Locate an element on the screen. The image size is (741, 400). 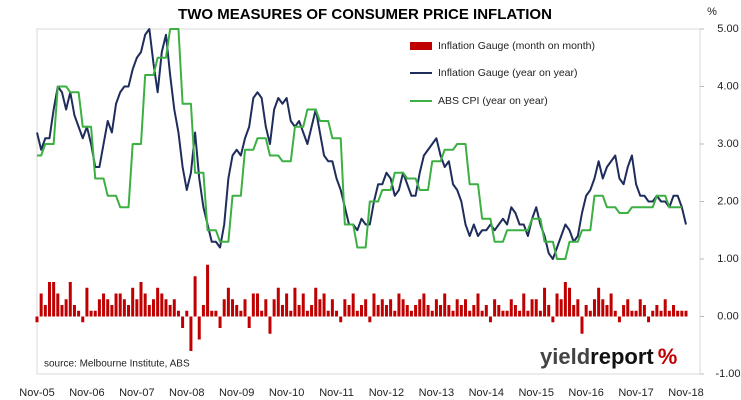
logo: yieldreport% is located at coordinates (608, 356).